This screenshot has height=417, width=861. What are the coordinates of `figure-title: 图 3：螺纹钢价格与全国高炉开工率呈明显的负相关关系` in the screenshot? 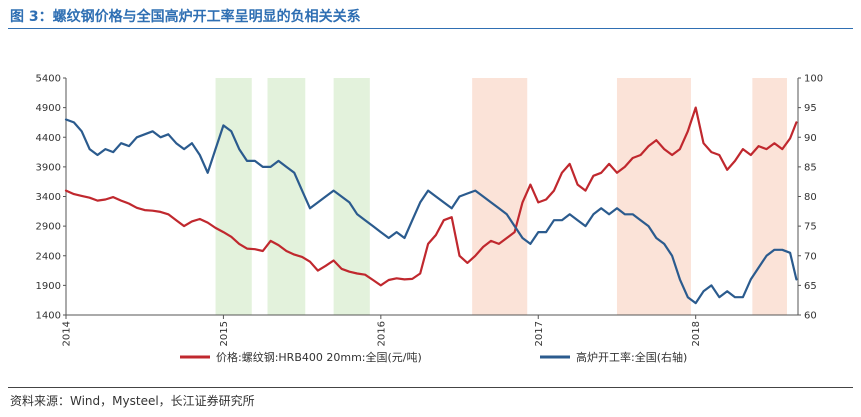 It's located at (185, 17).